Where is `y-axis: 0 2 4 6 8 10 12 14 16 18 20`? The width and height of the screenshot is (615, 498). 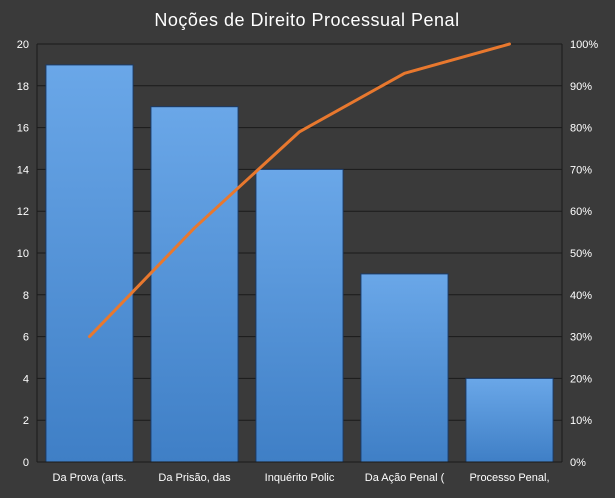 y-axis: 0 2 4 6 8 10 12 14 16 18 20 is located at coordinates (27, 254).